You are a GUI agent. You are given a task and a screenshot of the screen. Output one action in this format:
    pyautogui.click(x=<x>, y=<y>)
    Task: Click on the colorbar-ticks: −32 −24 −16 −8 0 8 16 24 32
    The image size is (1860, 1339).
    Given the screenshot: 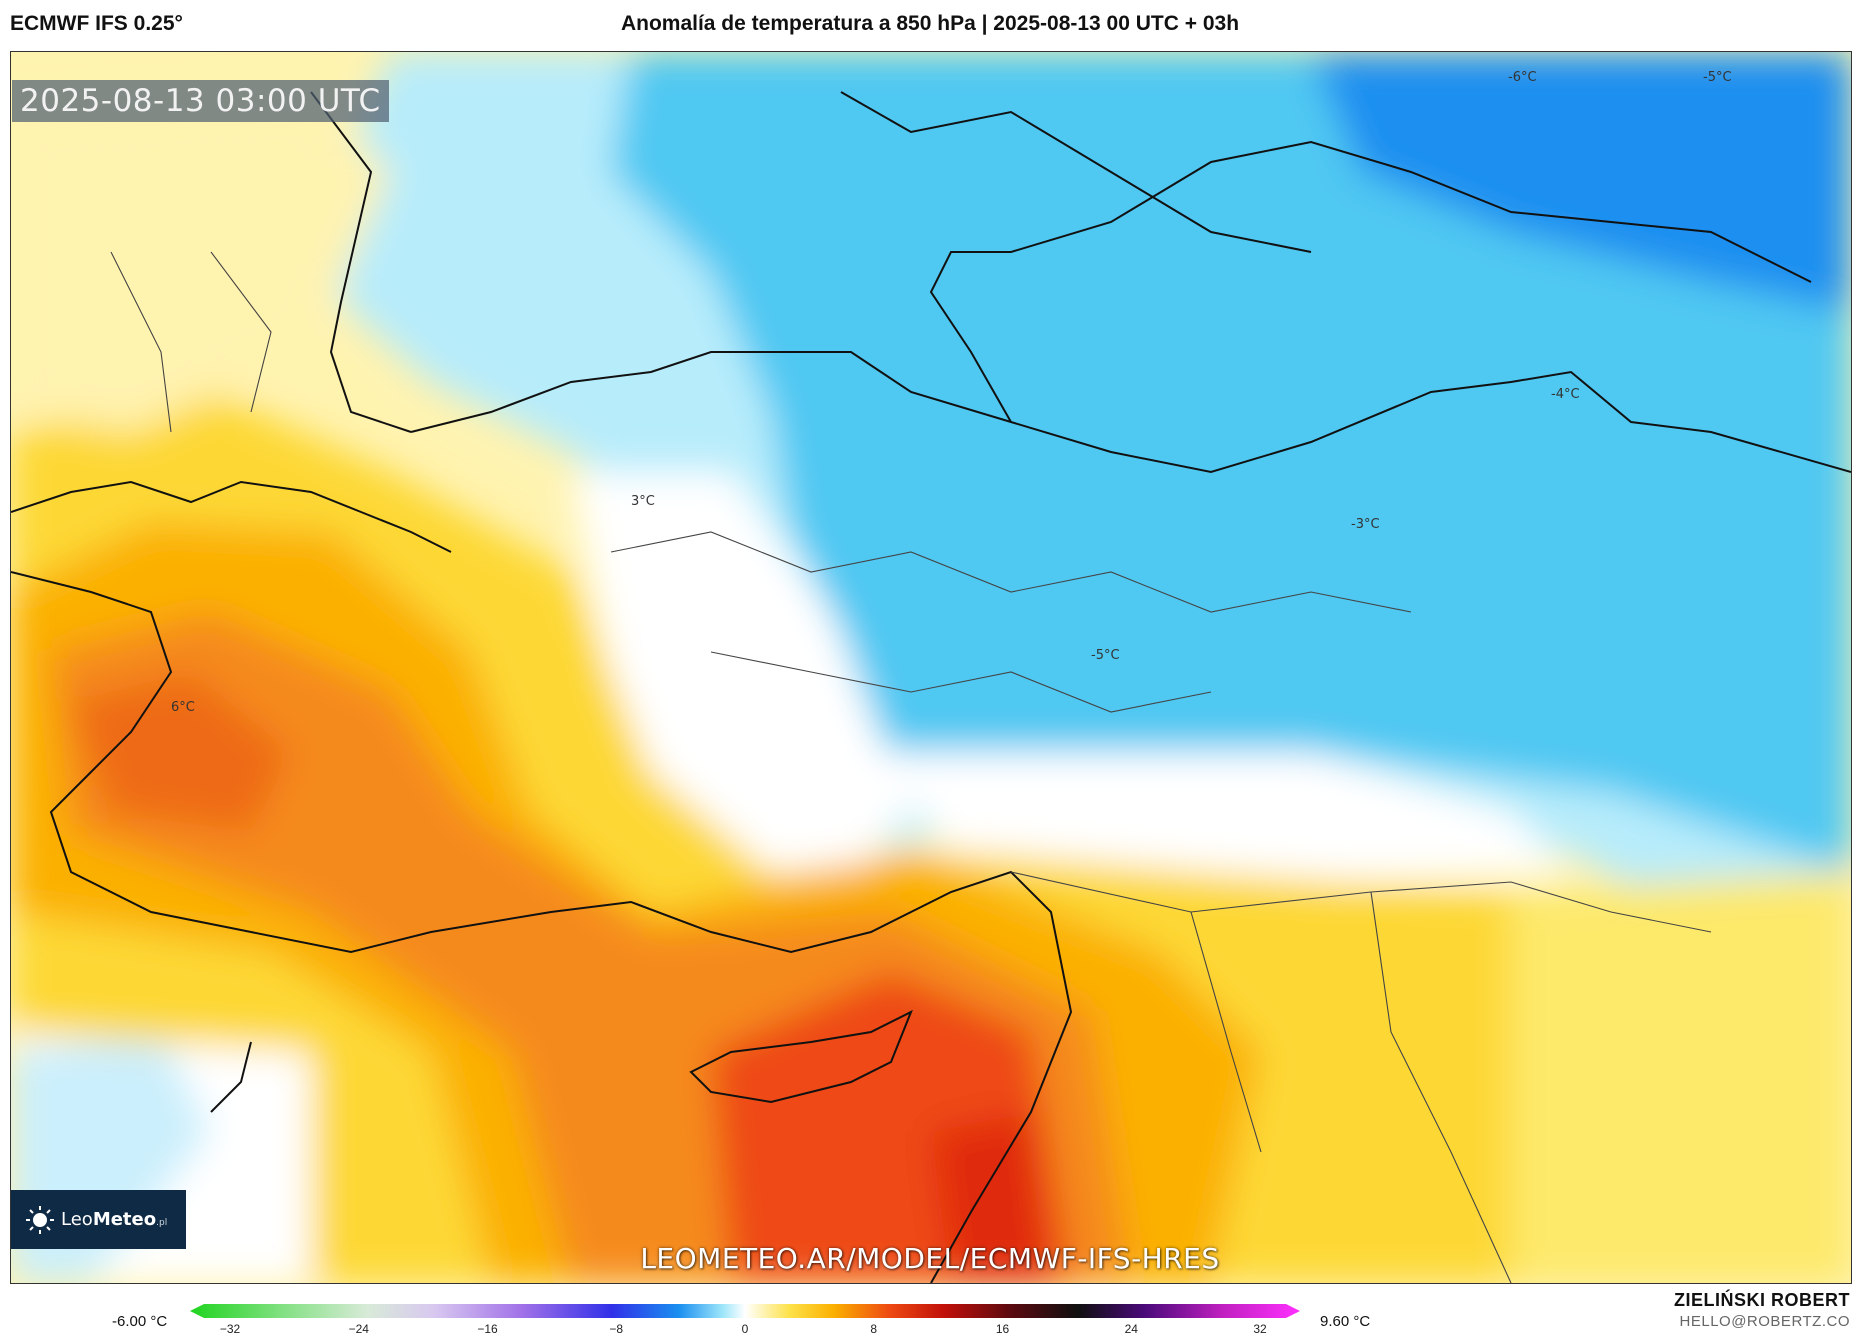 What is the action you would take?
    pyautogui.click(x=745, y=1330)
    